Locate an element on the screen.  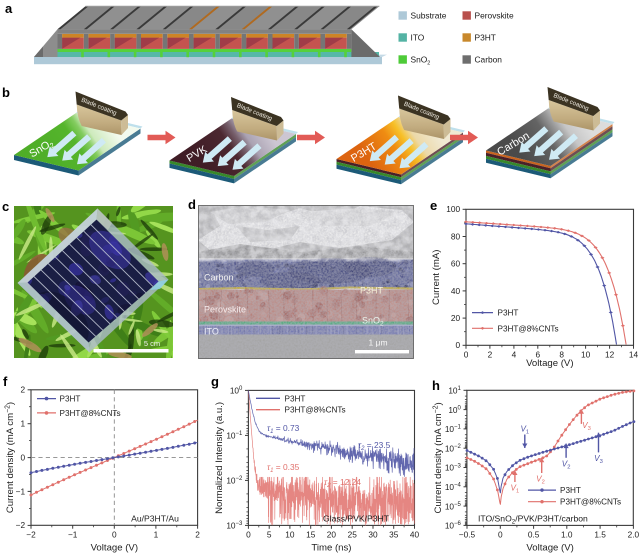
svg-text: c is located at coordinates (5, 206).